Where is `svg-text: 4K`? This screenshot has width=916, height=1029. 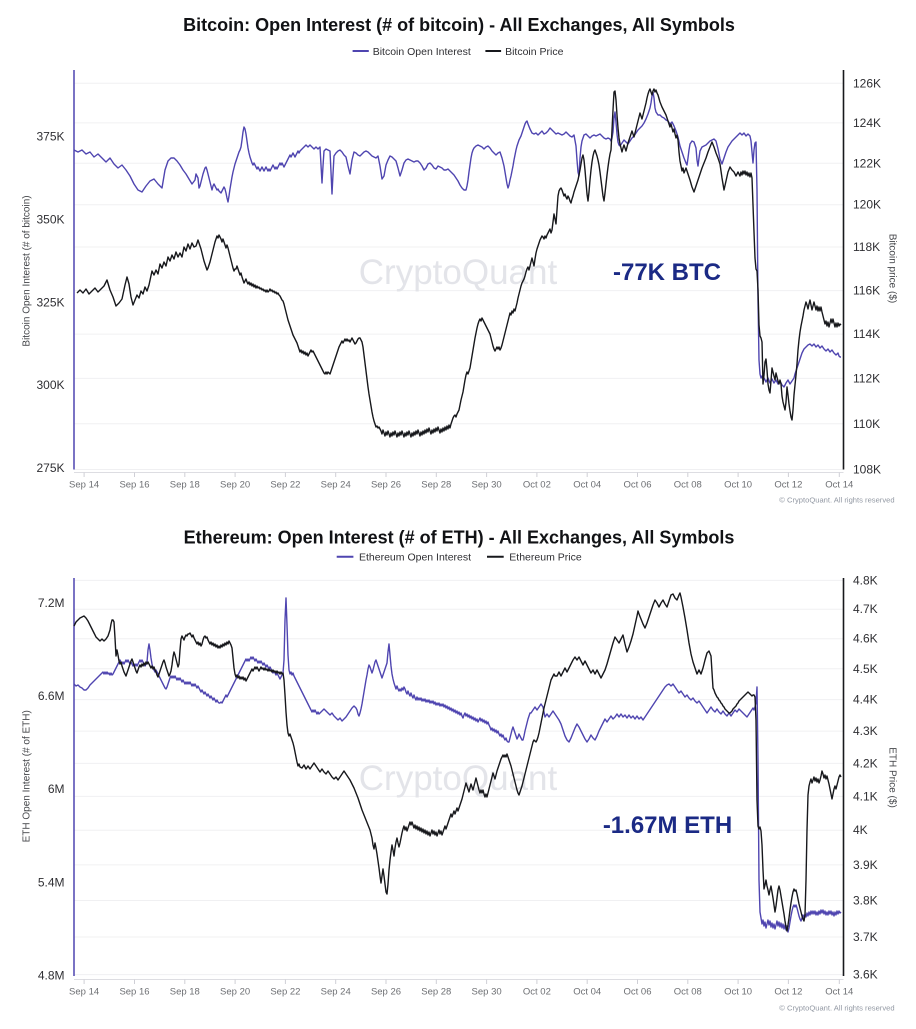 svg-text: 4K is located at coordinates (860, 830).